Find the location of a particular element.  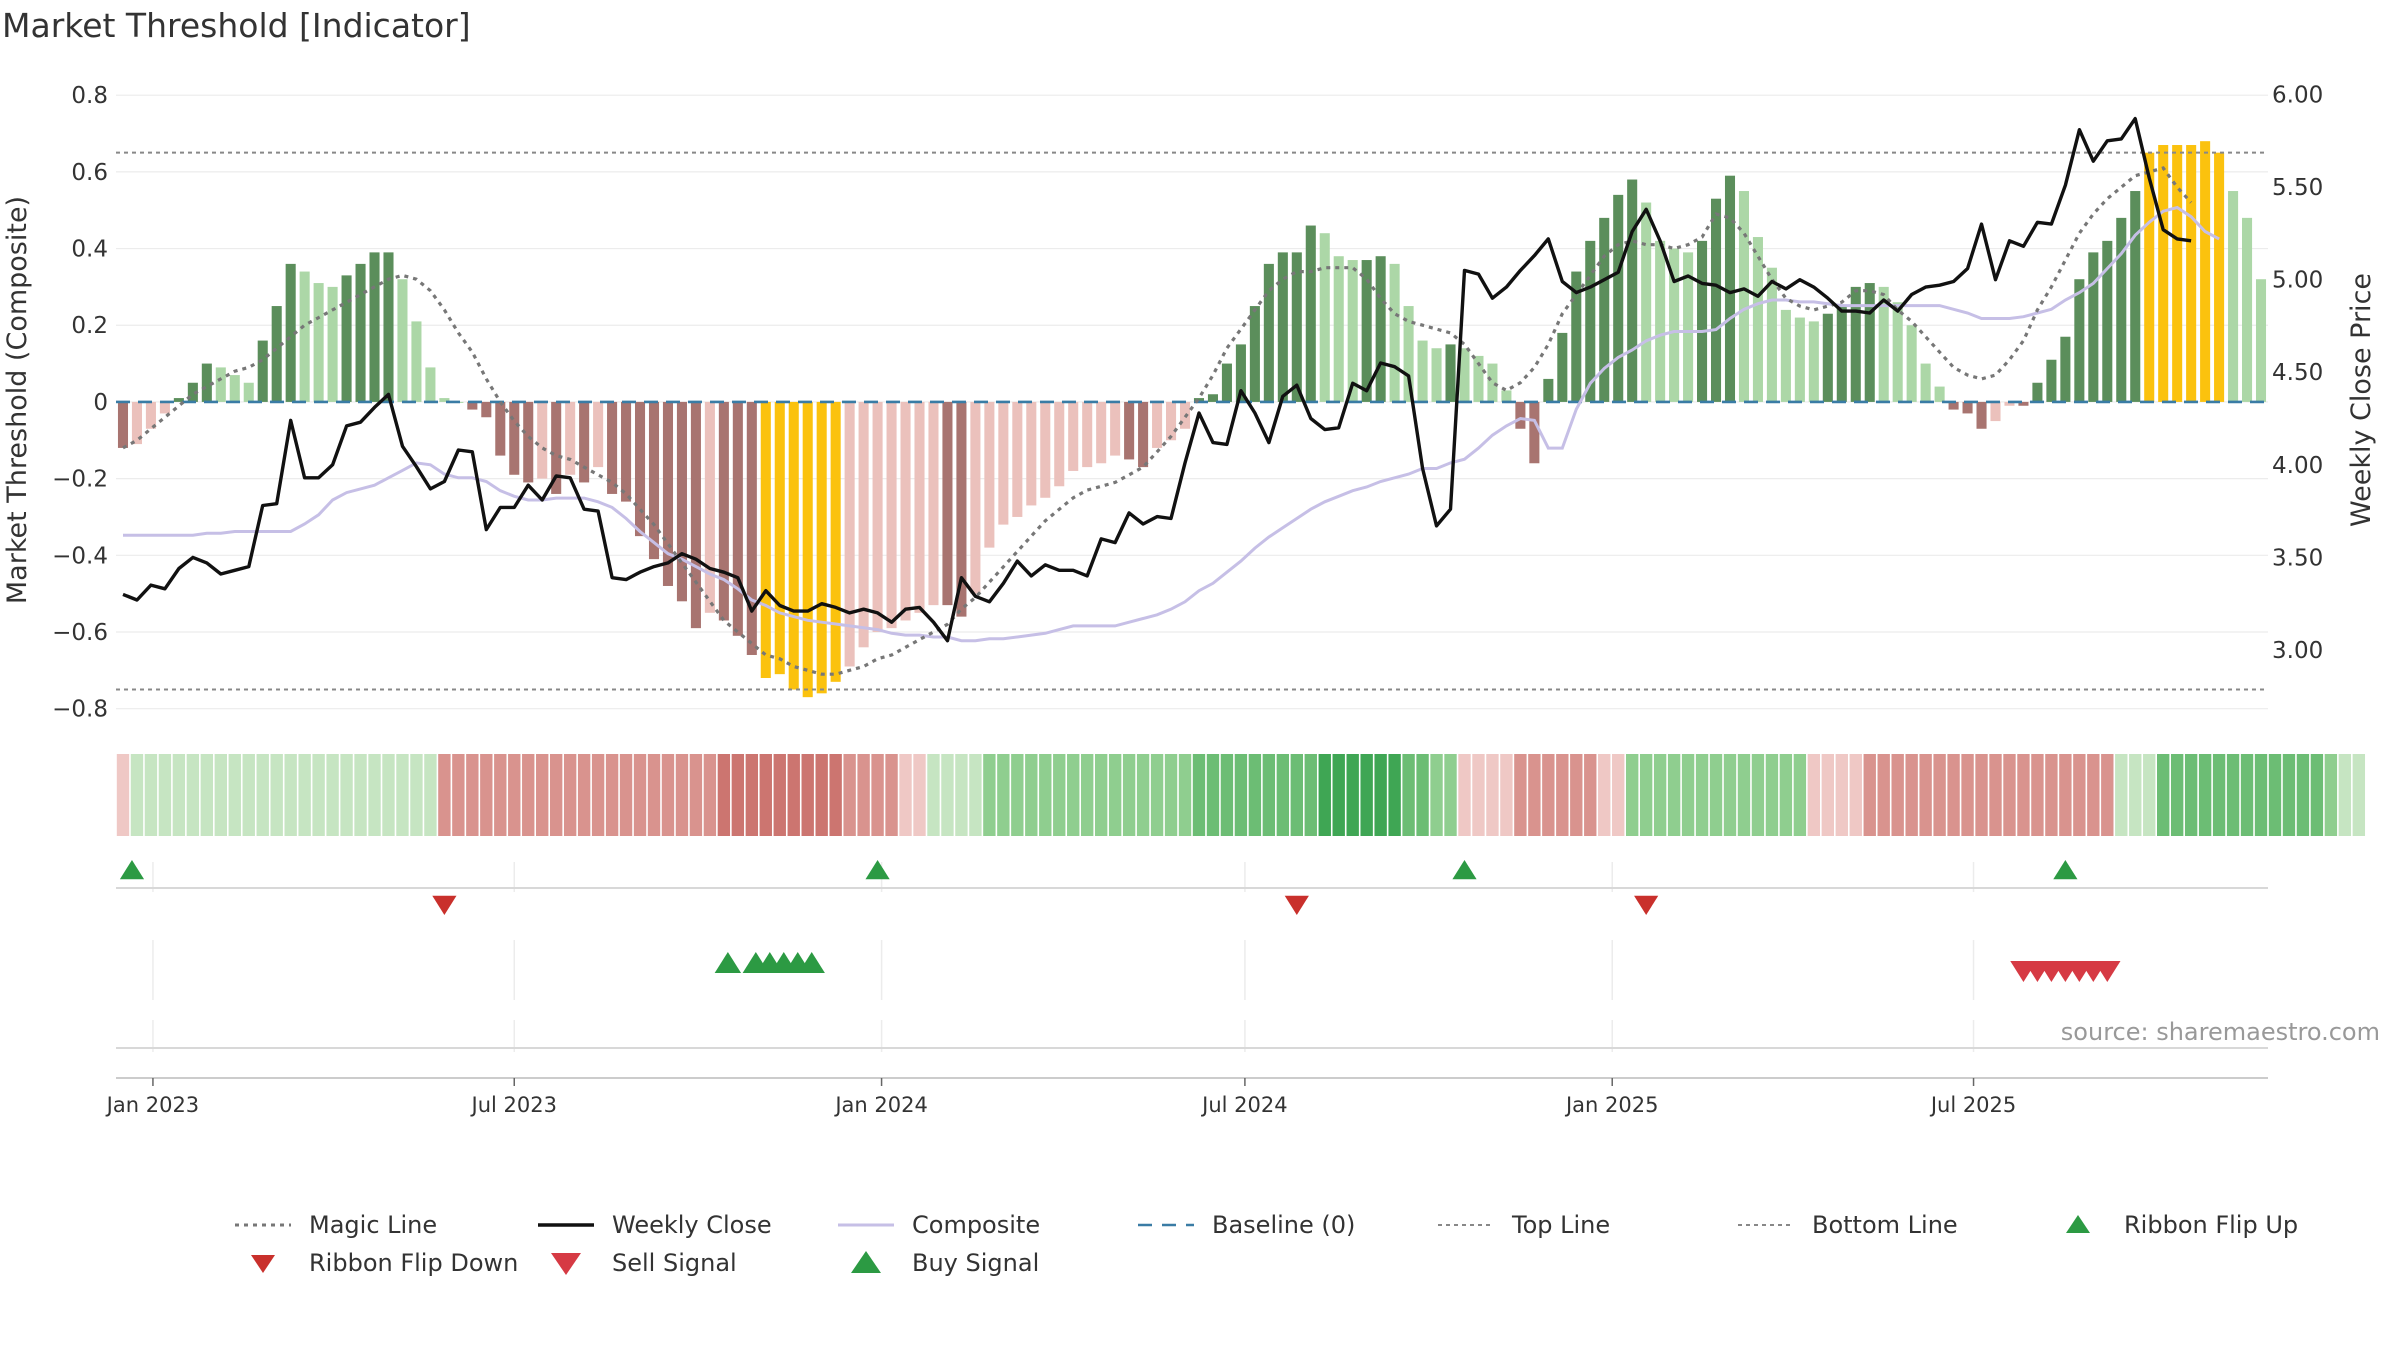

legend-label: Ribbon Flip Down is located at coordinates (413, 1263).